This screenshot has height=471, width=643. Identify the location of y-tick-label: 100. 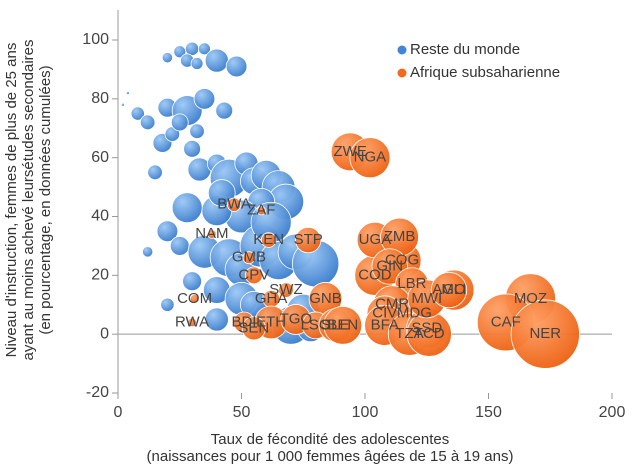
(95, 39).